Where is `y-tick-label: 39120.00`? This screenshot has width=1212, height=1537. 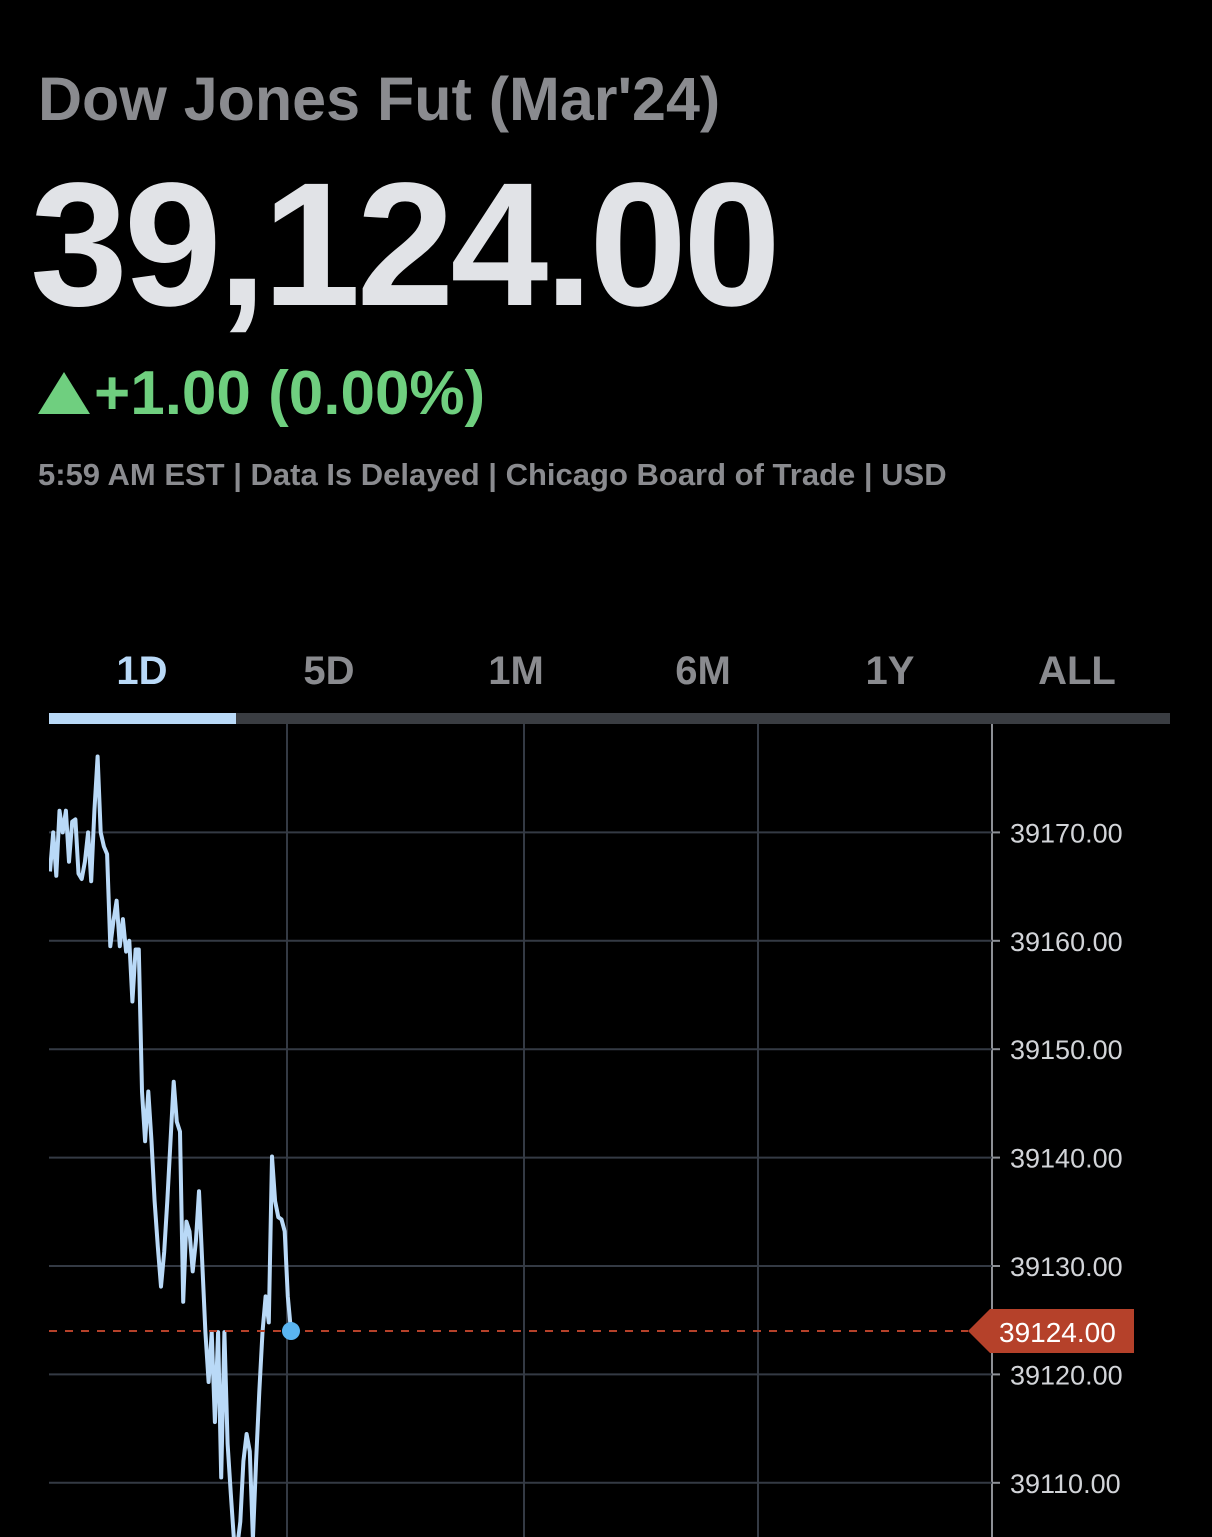 y-tick-label: 39120.00 is located at coordinates (1066, 1375).